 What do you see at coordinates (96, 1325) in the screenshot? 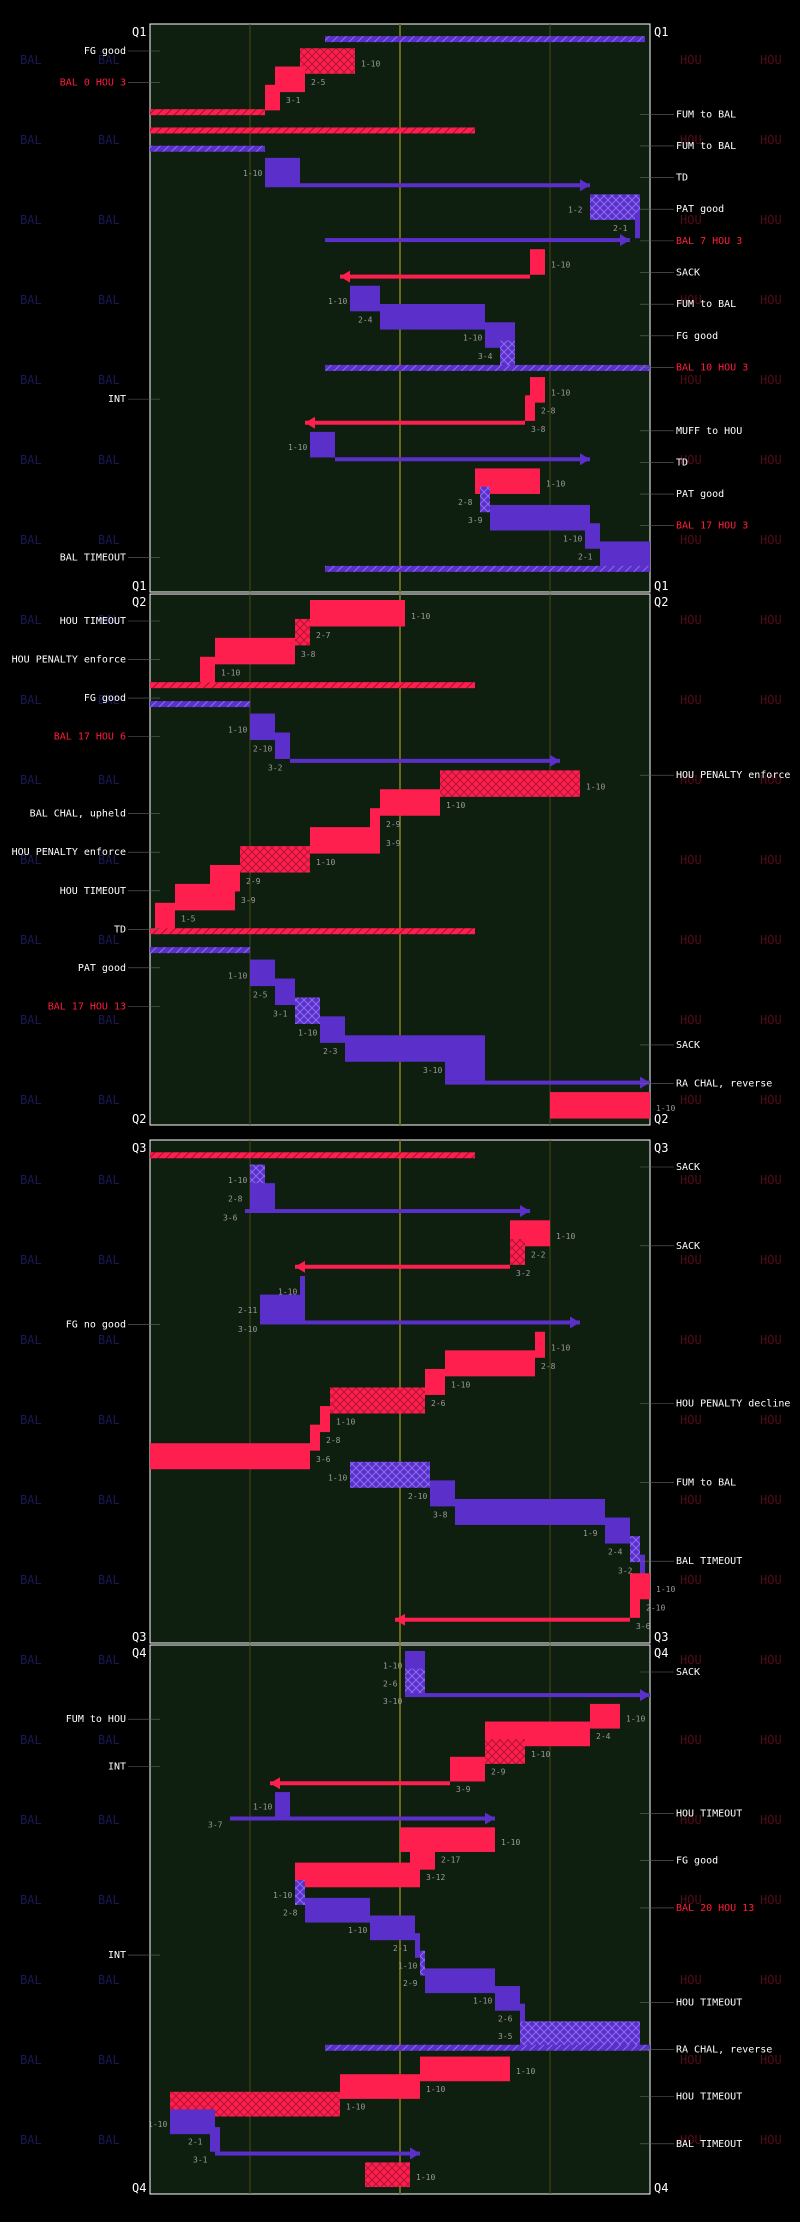
I see `event-label: FG no good` at bounding box center [96, 1325].